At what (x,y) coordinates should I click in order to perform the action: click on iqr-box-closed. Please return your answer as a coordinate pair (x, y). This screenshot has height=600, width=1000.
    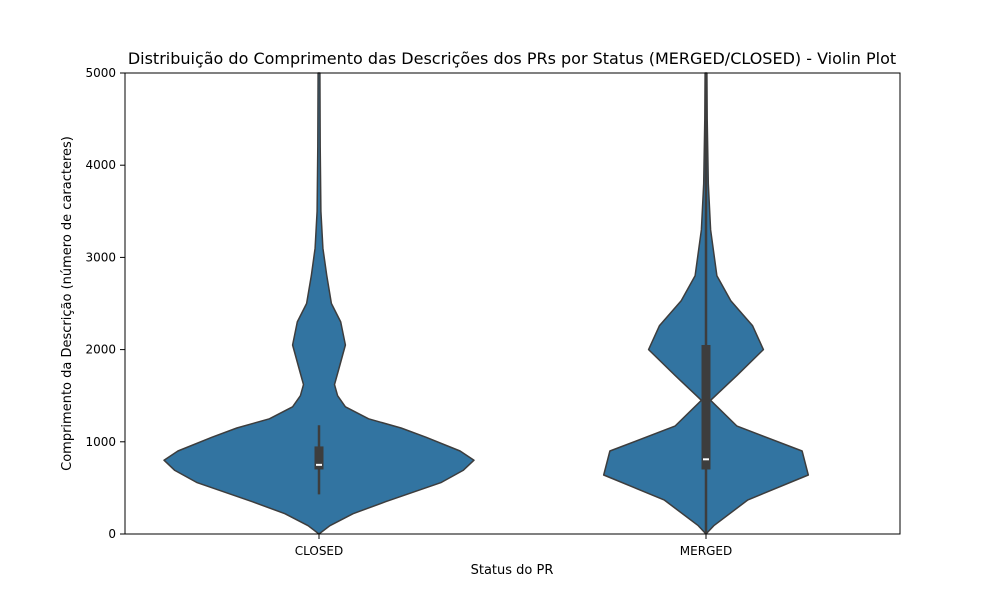
    Looking at the image, I should click on (319, 458).